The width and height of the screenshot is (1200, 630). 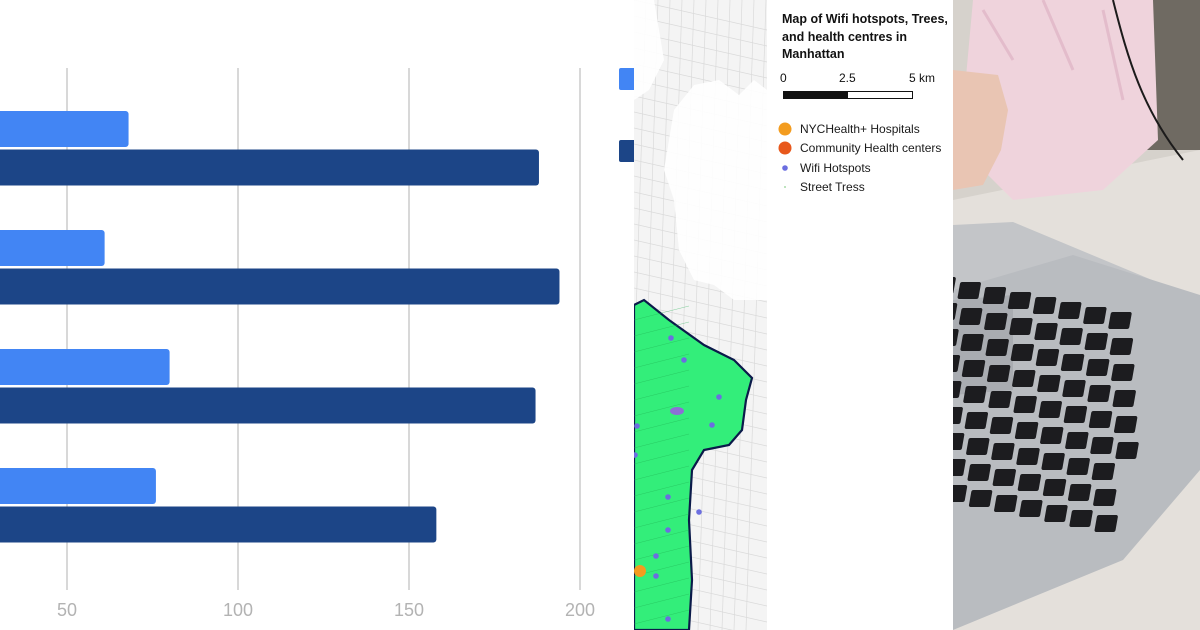 What do you see at coordinates (677, 411) in the screenshot?
I see `lake-shape` at bounding box center [677, 411].